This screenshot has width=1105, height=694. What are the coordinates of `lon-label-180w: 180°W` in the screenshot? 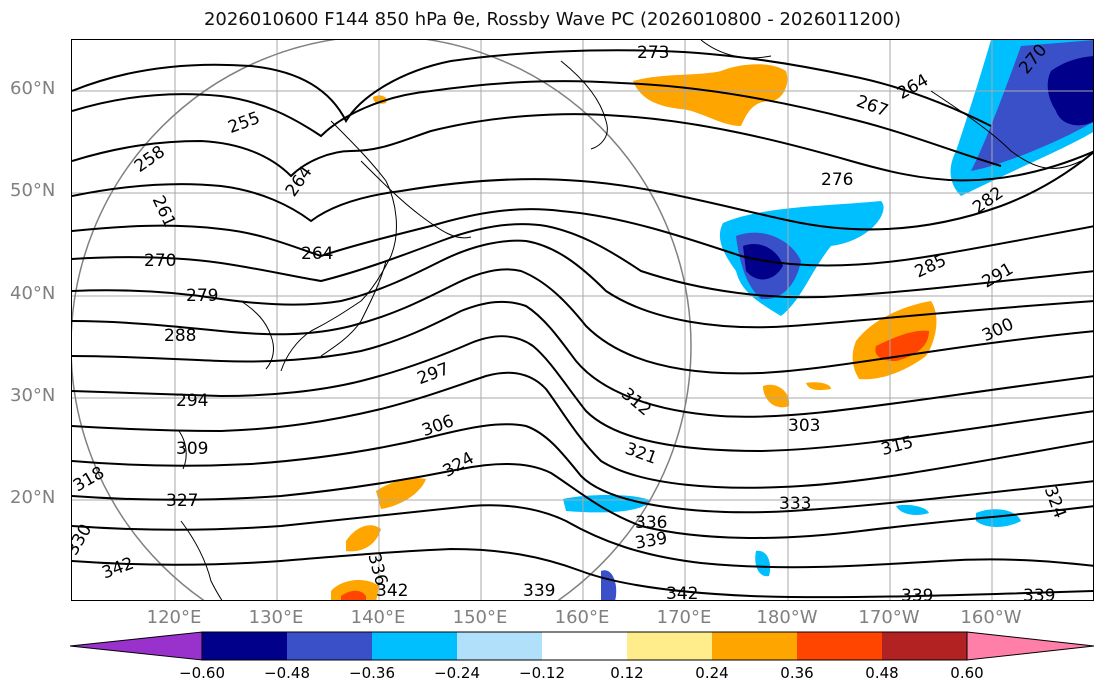 It's located at (787, 617).